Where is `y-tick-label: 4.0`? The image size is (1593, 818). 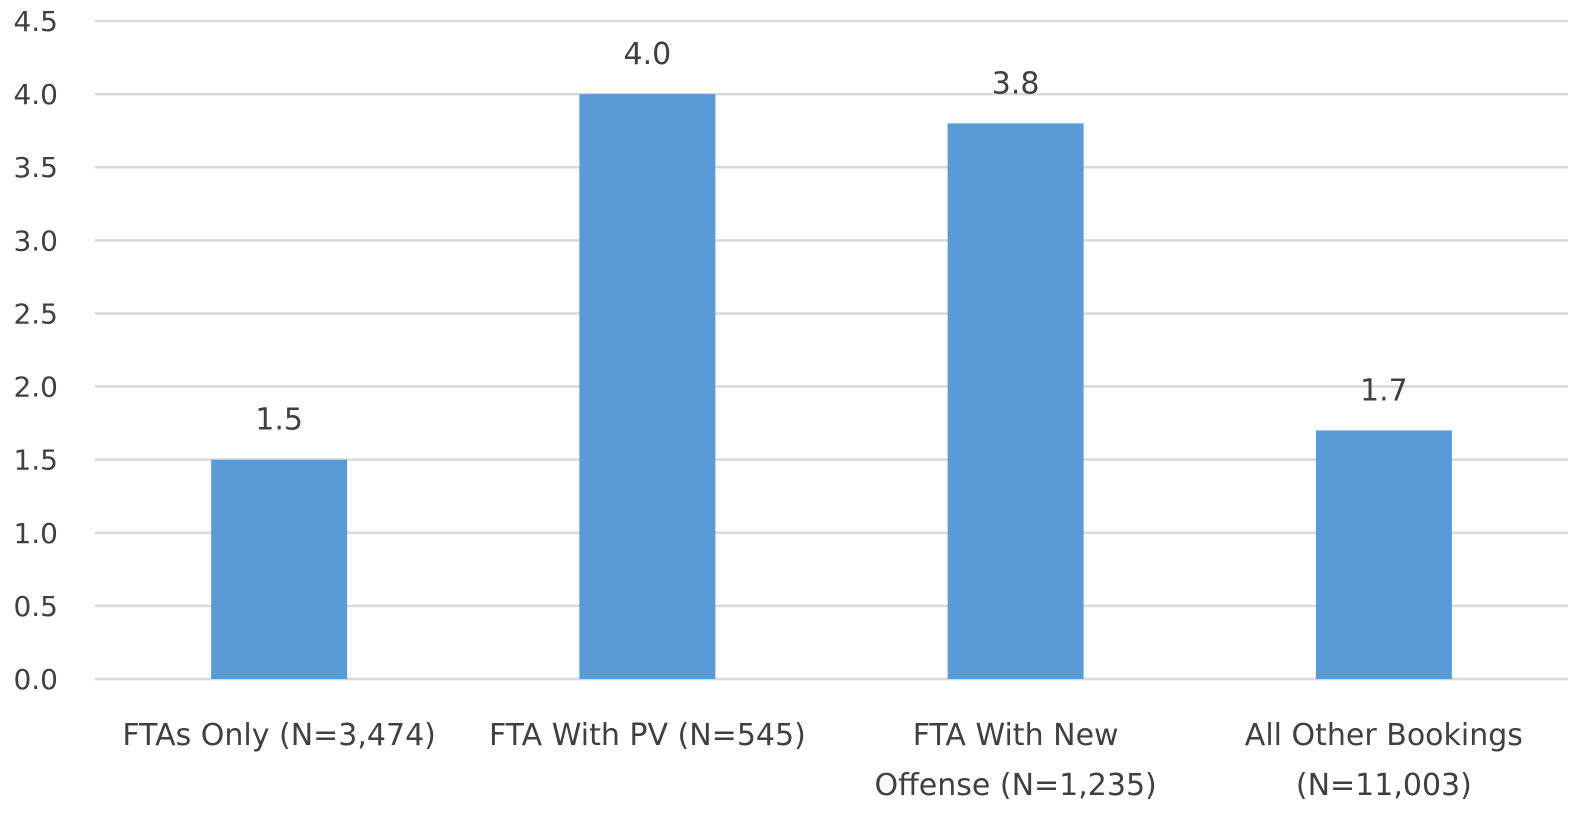 y-tick-label: 4.0 is located at coordinates (35, 94).